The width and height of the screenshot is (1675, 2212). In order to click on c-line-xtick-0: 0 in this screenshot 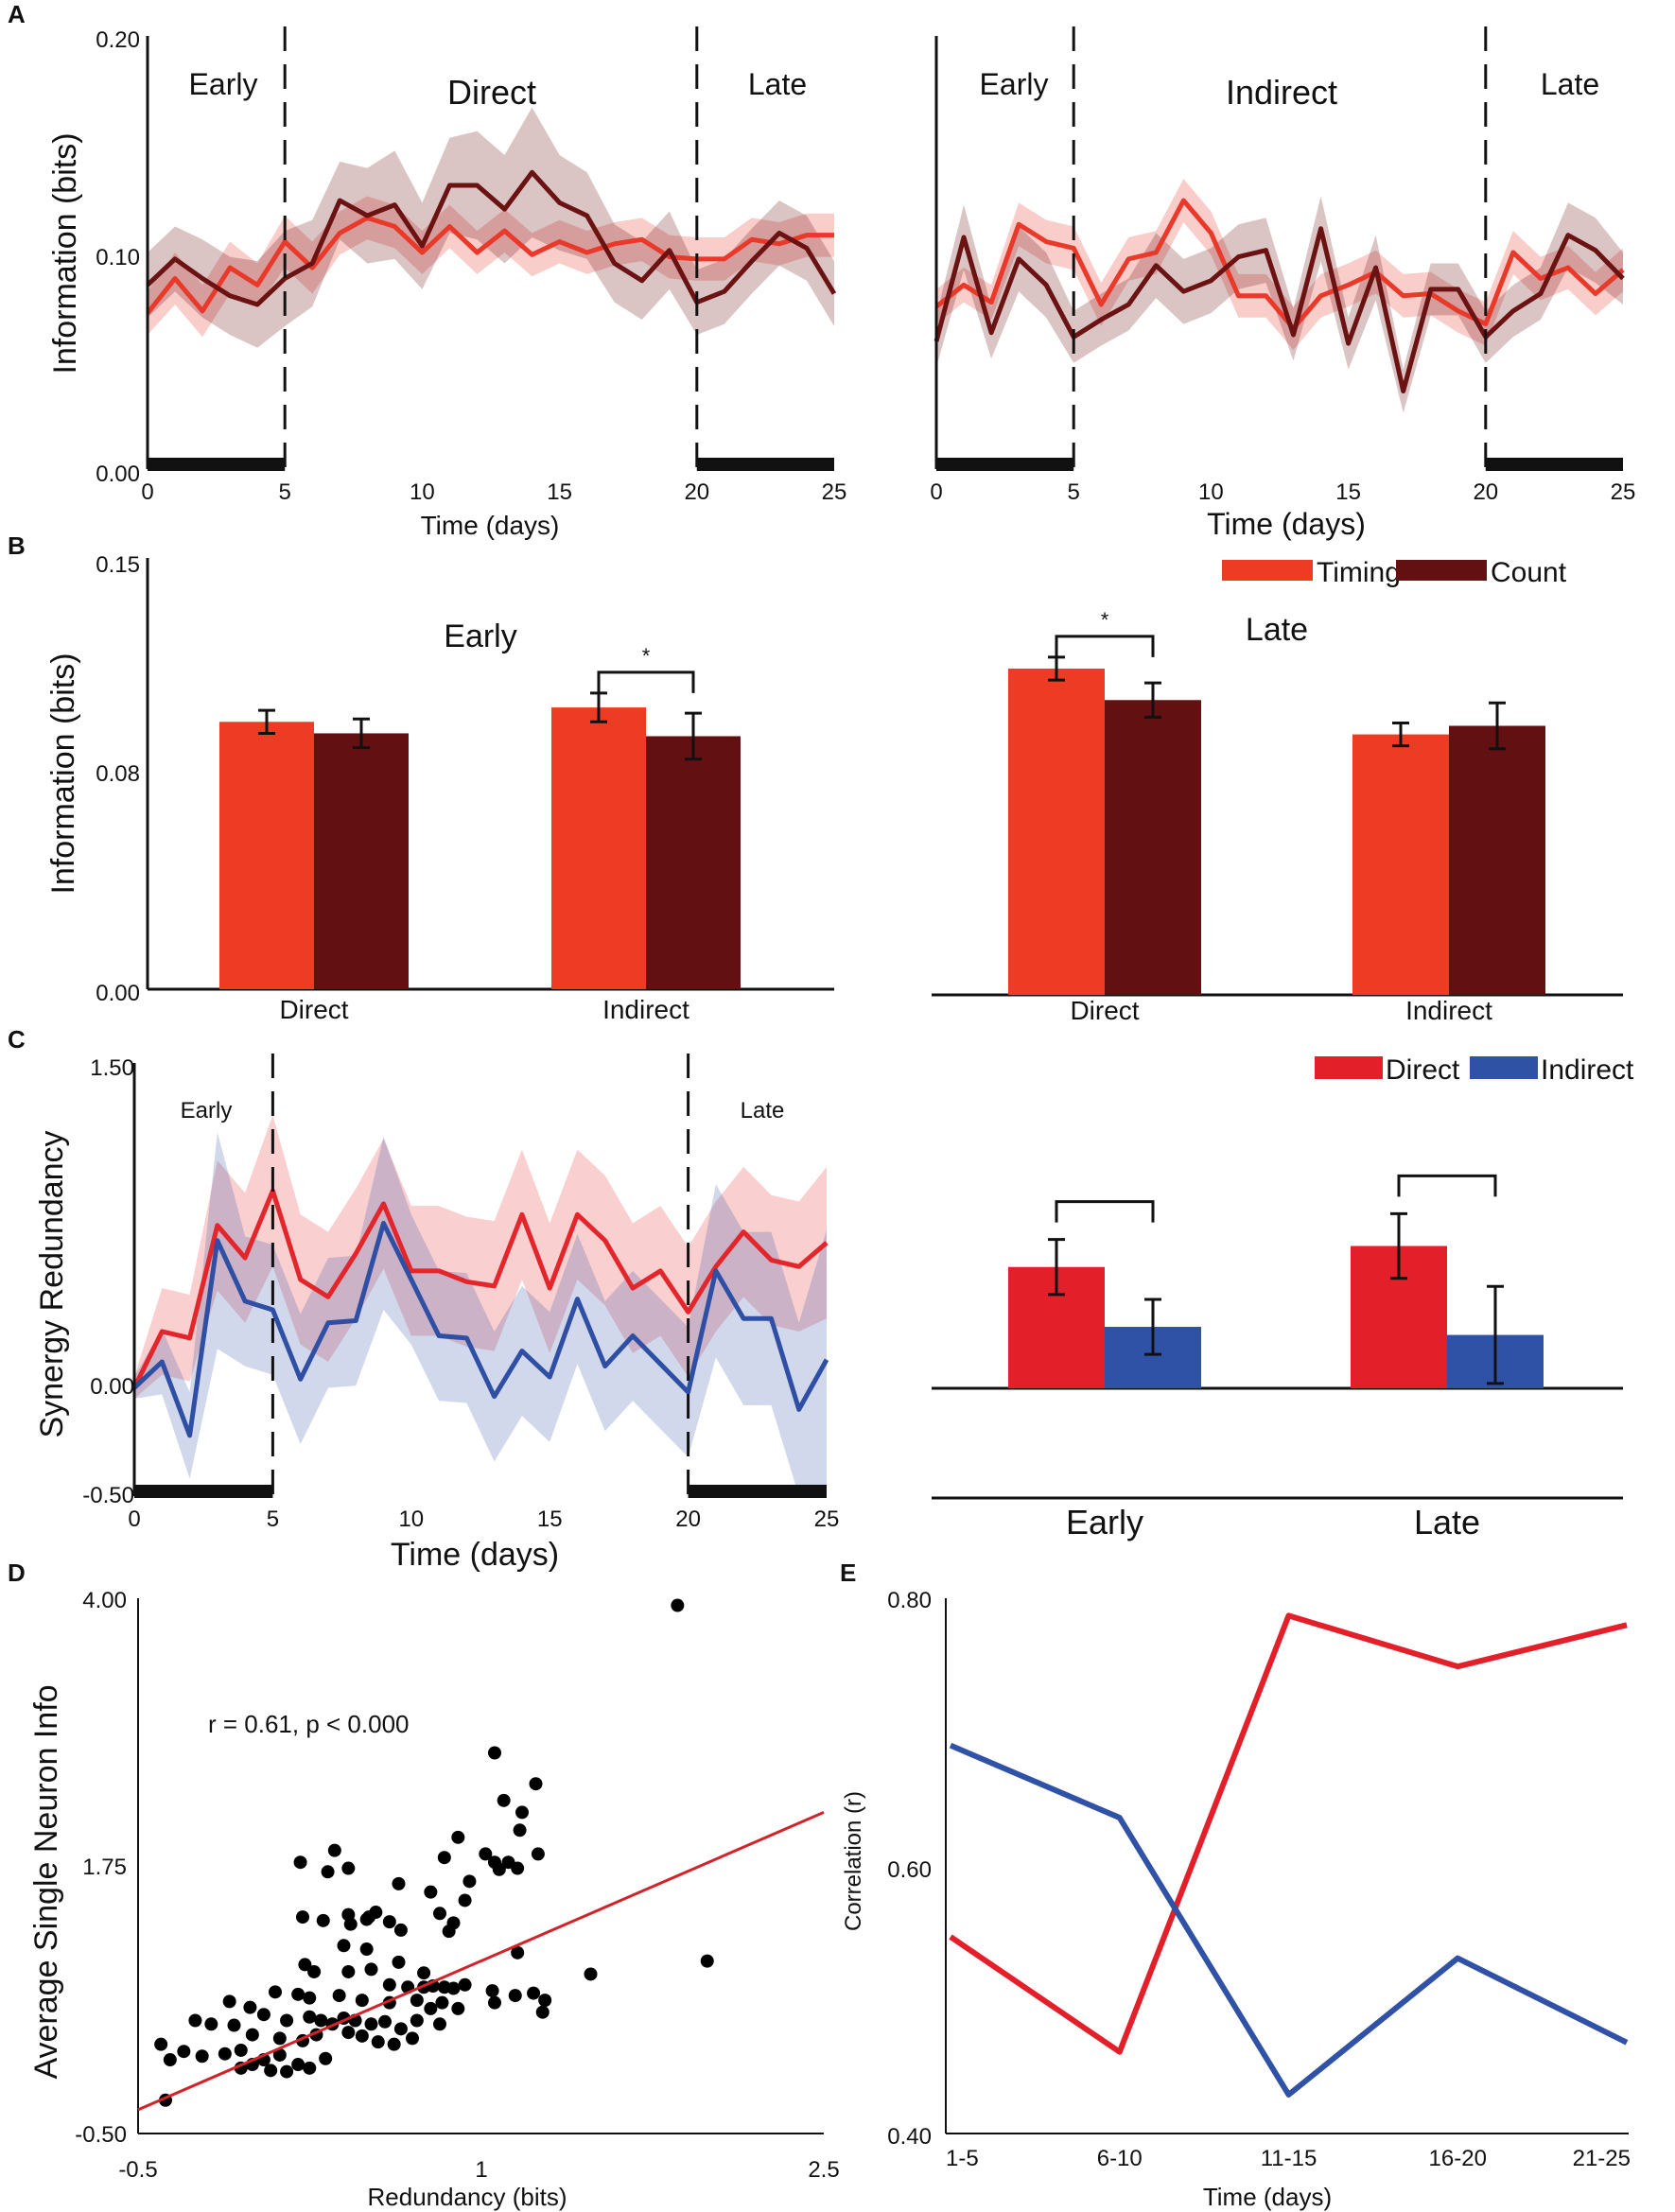, I will do `click(134, 1519)`.